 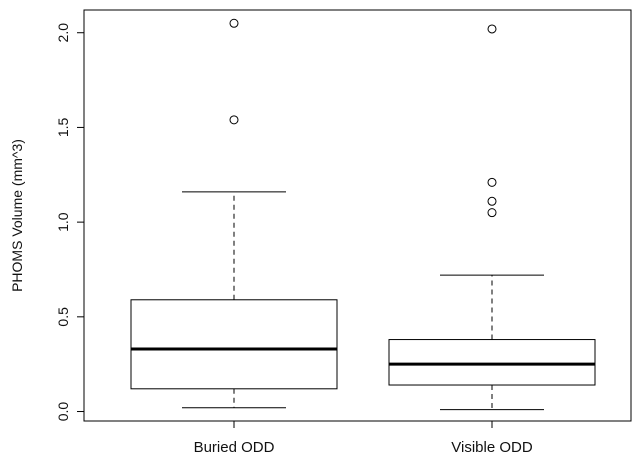 What do you see at coordinates (63, 222) in the screenshot?
I see `y-tick-label: 1.0` at bounding box center [63, 222].